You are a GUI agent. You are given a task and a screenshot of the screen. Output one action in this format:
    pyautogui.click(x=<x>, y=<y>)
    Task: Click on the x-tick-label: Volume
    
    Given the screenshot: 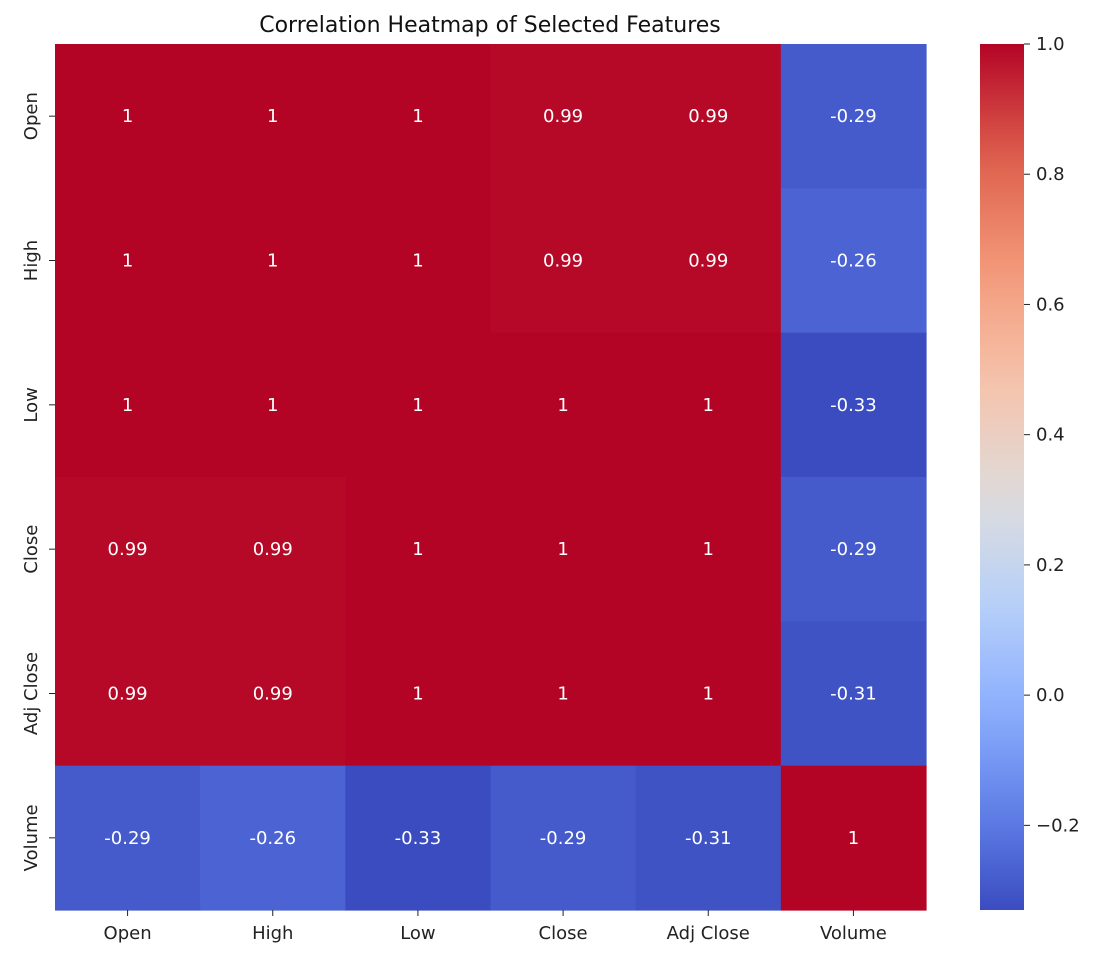 What is the action you would take?
    pyautogui.click(x=853, y=933)
    